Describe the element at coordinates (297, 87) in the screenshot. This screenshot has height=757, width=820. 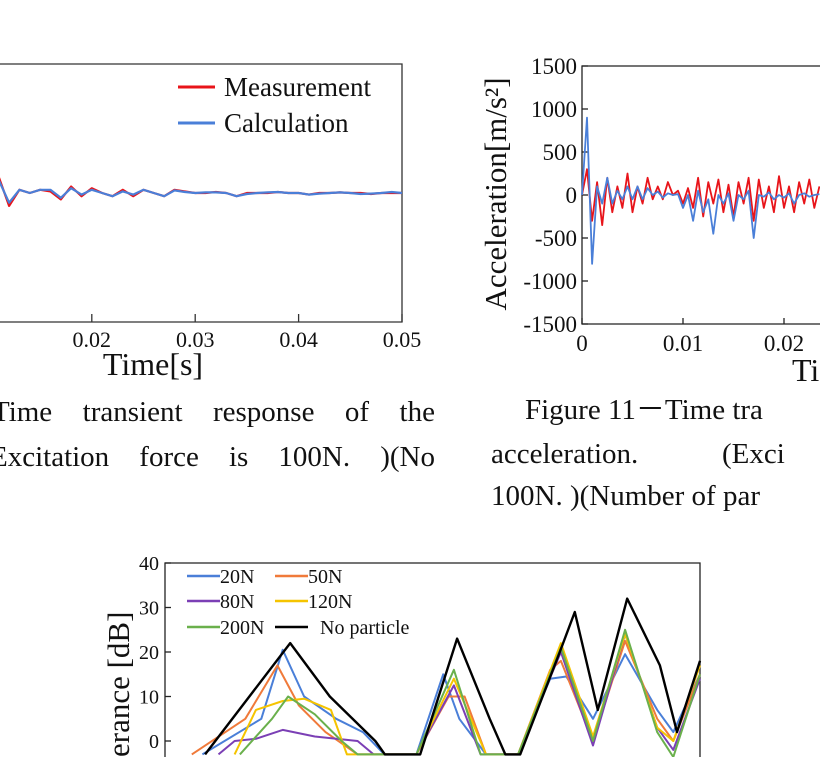
I see `fig10-legend-label: Measurement` at that location.